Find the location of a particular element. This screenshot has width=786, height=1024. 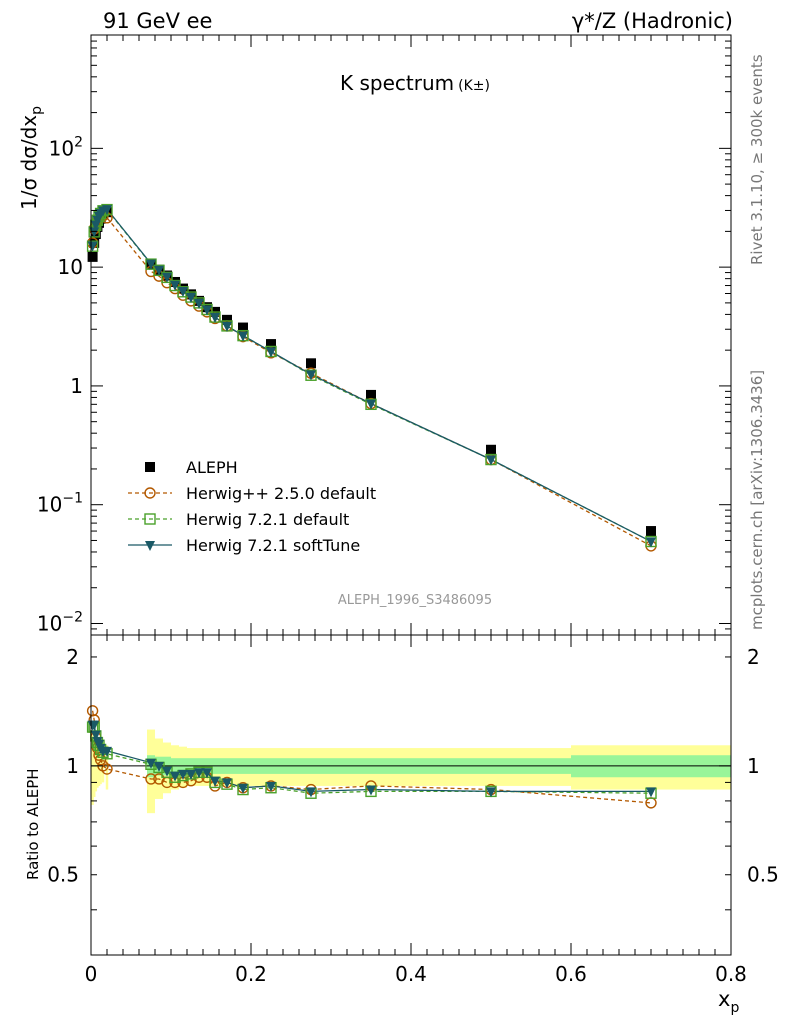

ratio-y-tick-label-right: 2 is located at coordinates (753, 657).